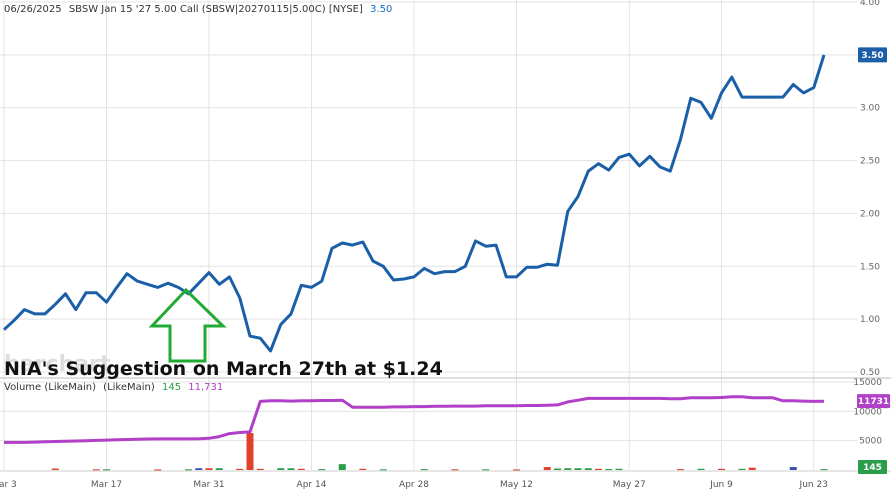  Describe the element at coordinates (50, 387) in the screenshot. I see `volume-label: Volume (LikeMain)` at that location.